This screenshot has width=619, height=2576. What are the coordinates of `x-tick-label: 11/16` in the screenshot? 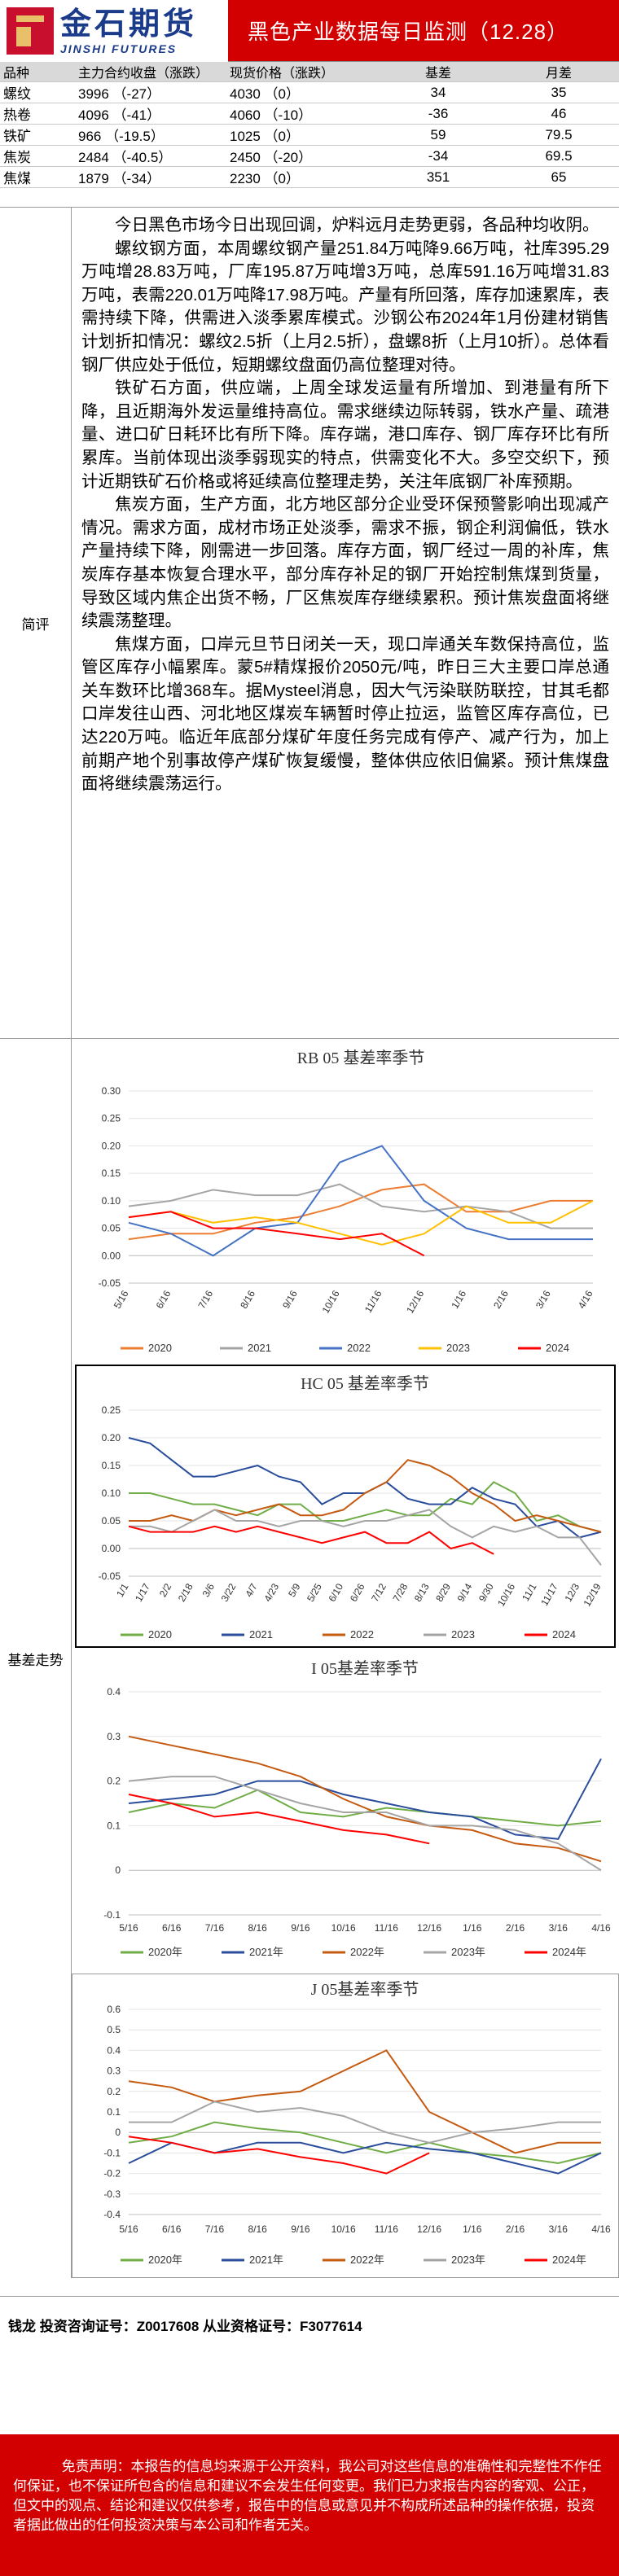 It's located at (373, 1301).